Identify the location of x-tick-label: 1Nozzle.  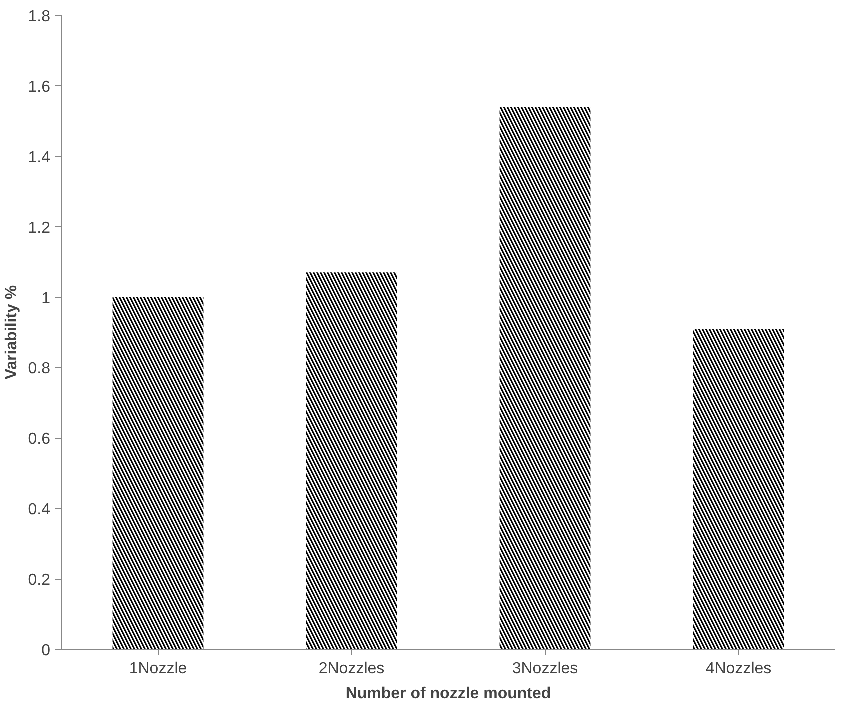
(158, 669).